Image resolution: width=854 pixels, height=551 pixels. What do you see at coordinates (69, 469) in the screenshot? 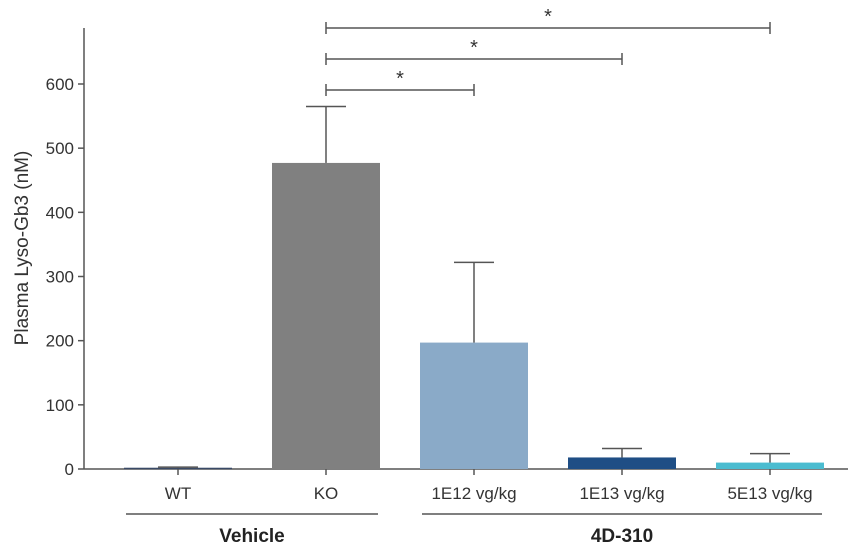
I see `y-tick-label: 0` at bounding box center [69, 469].